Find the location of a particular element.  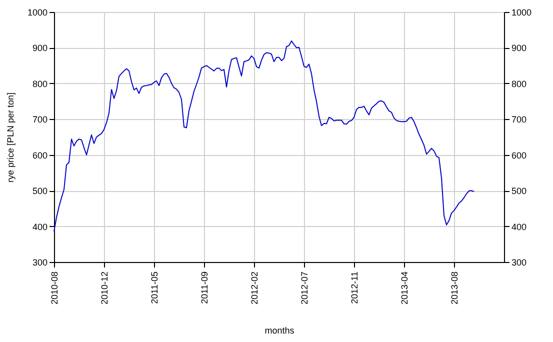

y-axis-title: rye price [PLN per ton] is located at coordinates (10, 137).